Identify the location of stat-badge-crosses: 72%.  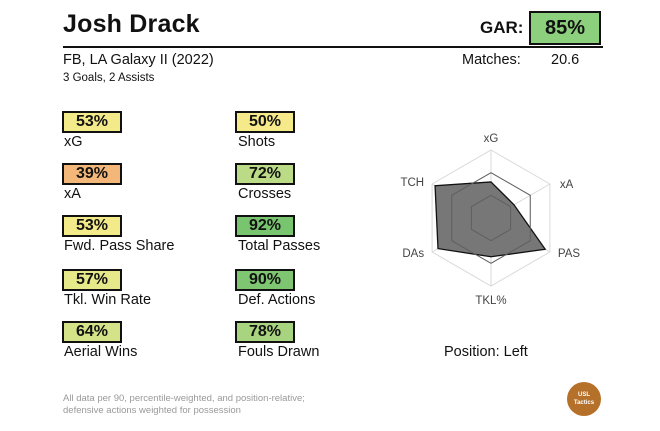
(265, 174).